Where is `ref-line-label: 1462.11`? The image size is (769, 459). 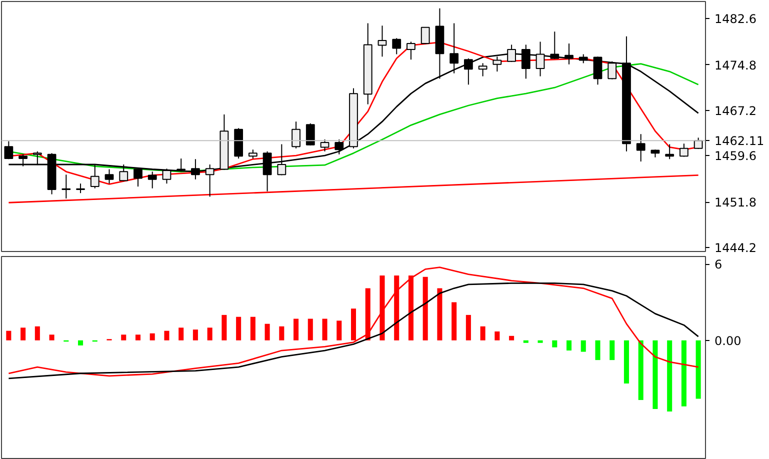 ref-line-label: 1462.11 is located at coordinates (739, 141).